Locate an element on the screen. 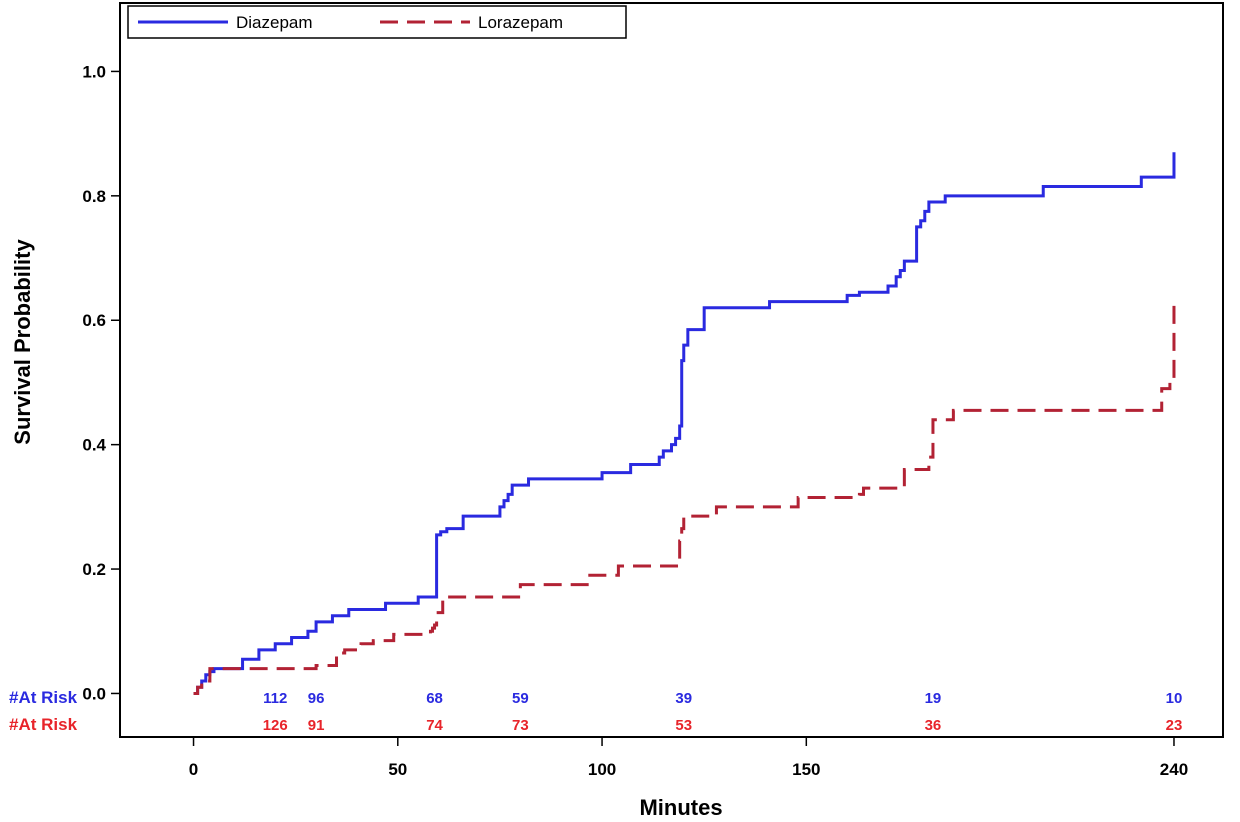  legend-label-lorazepam: Lorazepam is located at coordinates (520, 22).